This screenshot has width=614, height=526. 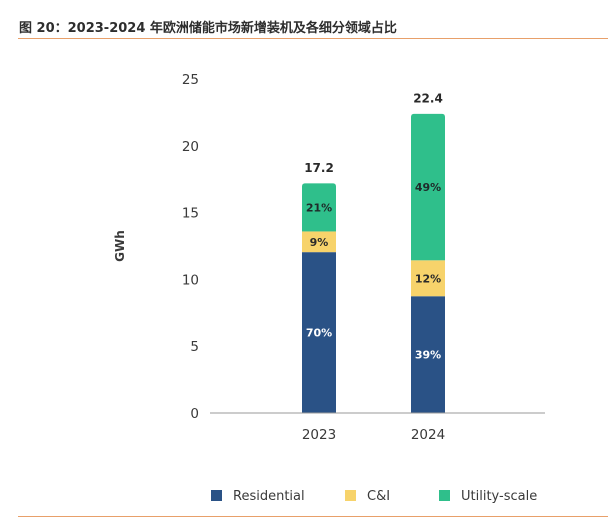 I want to click on y-tick-label: 25, so click(x=190, y=80).